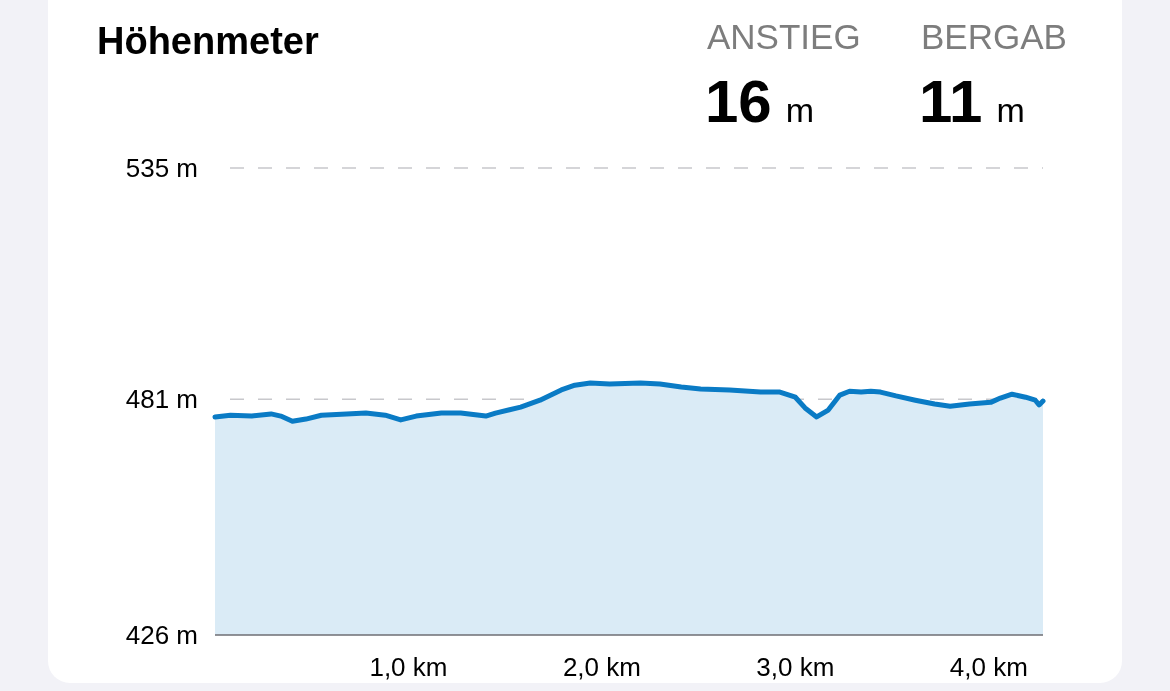  What do you see at coordinates (784, 36) in the screenshot?
I see `text: ANSTIEG` at bounding box center [784, 36].